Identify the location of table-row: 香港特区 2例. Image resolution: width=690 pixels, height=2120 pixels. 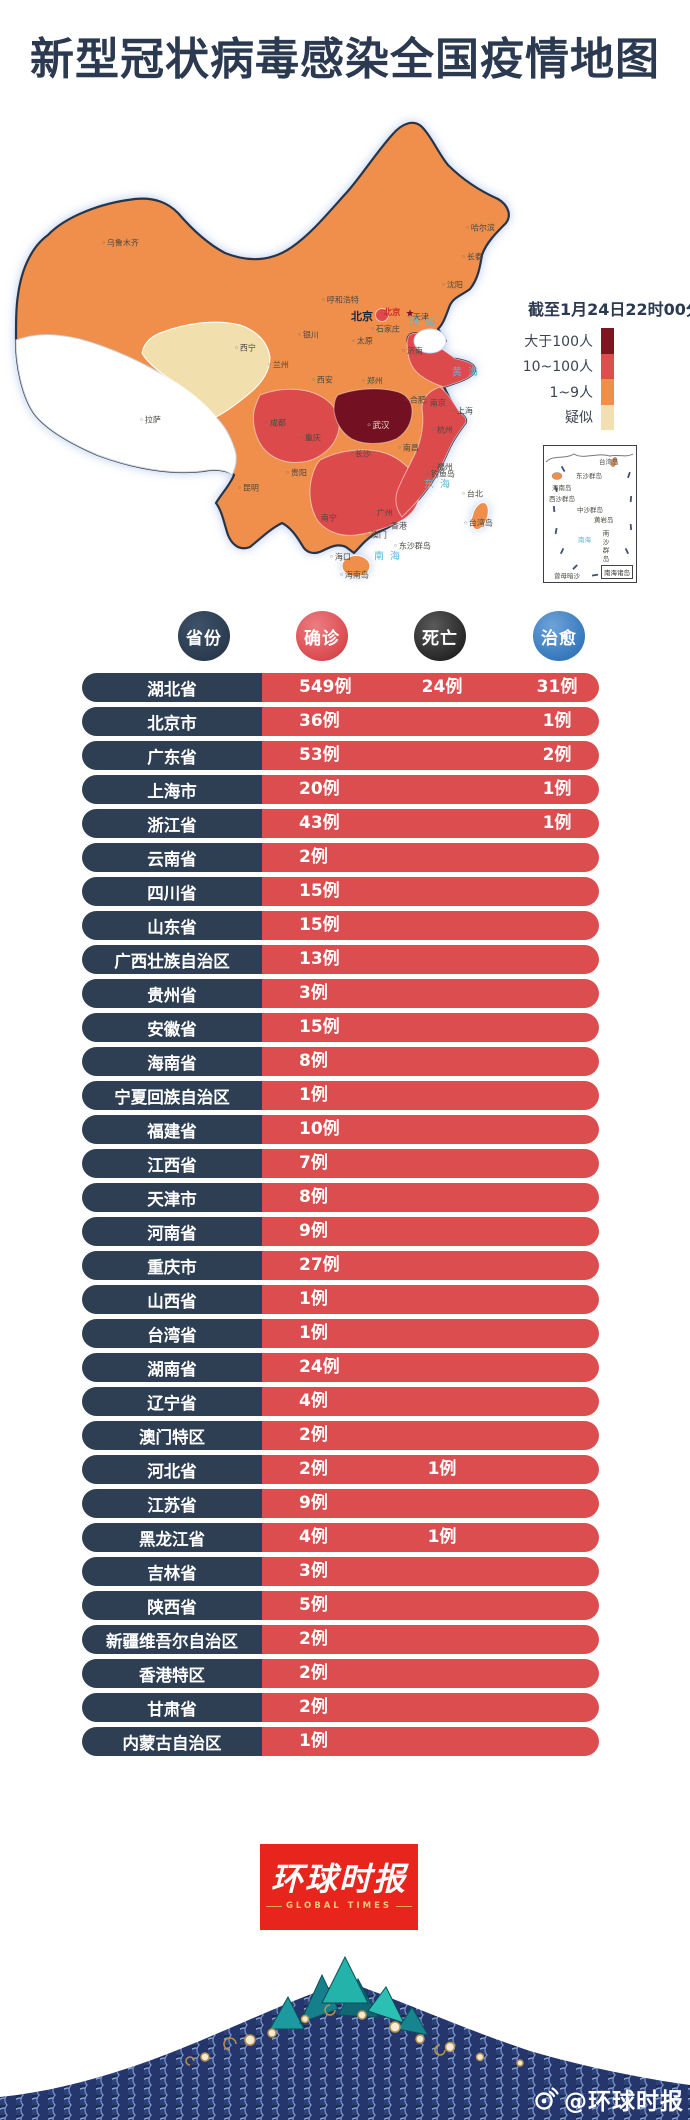
(340, 1673).